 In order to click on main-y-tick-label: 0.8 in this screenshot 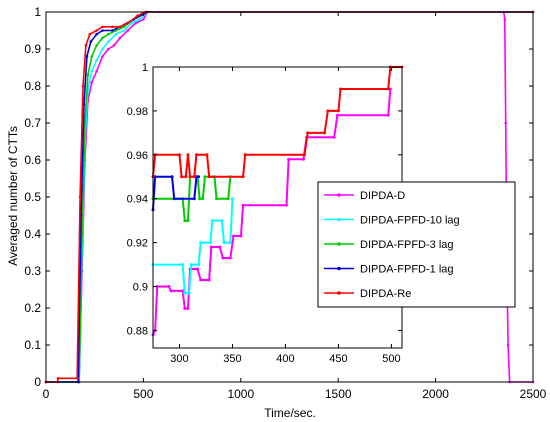, I will do `click(32, 86)`.